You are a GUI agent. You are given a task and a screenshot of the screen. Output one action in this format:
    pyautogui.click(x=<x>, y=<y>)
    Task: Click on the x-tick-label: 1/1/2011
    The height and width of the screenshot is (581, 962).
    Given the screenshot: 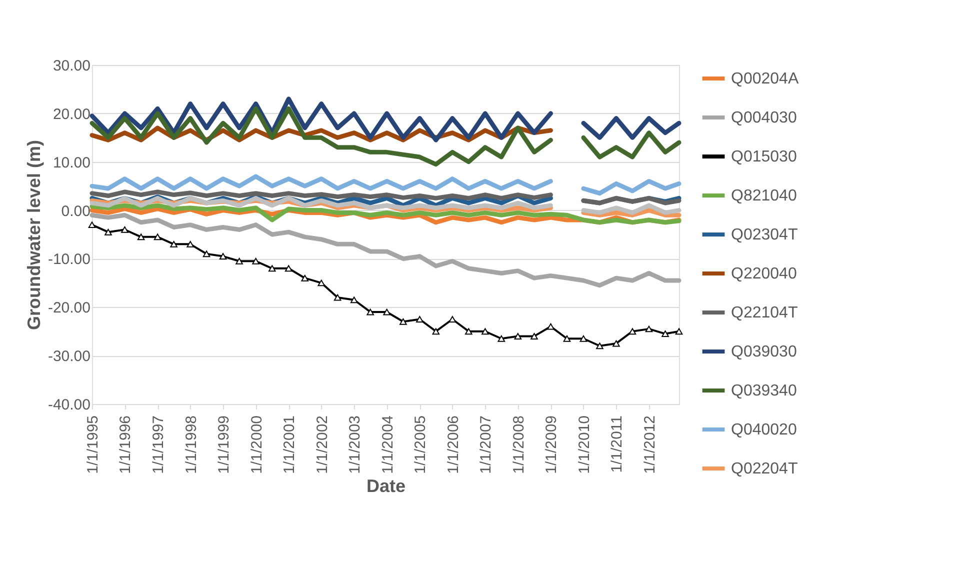 What is the action you would take?
    pyautogui.click(x=617, y=444)
    